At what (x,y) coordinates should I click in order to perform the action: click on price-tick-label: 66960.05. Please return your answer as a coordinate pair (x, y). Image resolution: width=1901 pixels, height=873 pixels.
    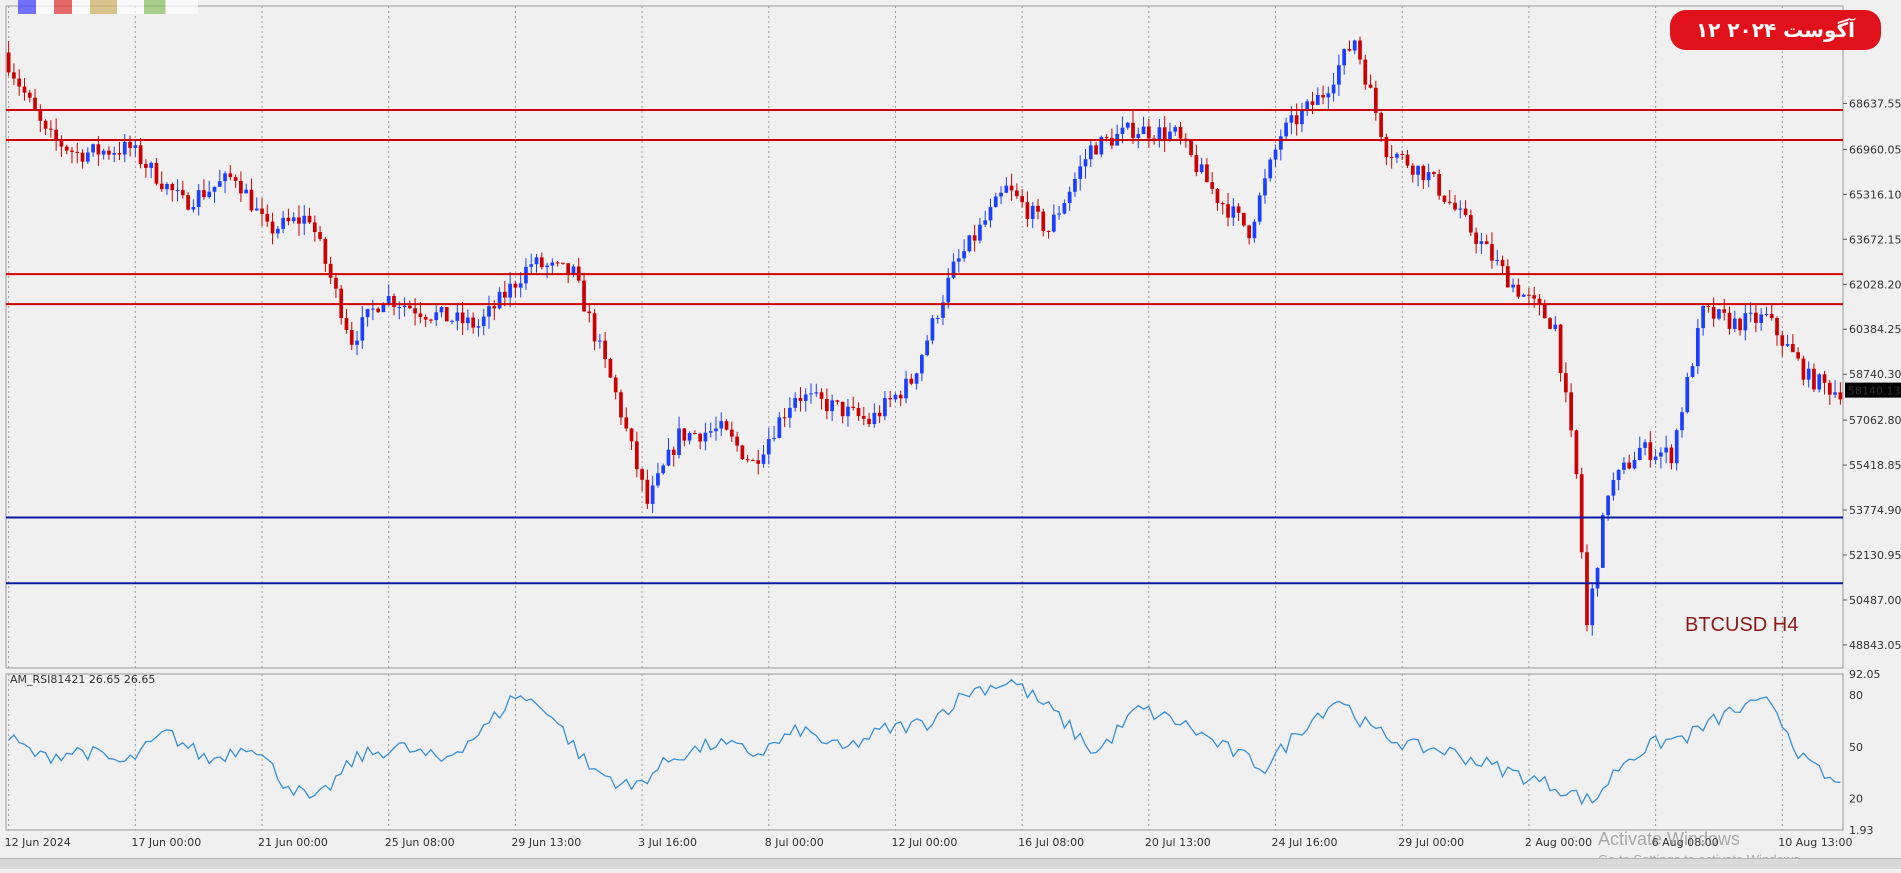
    Looking at the image, I should click on (1875, 149).